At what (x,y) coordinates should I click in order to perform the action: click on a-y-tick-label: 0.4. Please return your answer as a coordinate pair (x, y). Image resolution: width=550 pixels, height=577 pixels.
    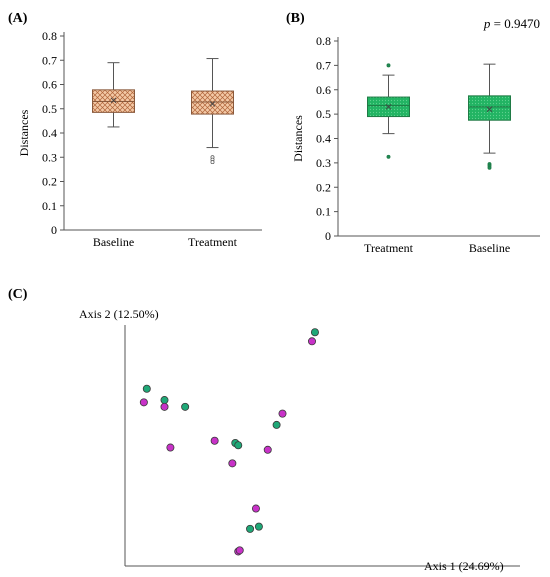
    Looking at the image, I should click on (49, 133).